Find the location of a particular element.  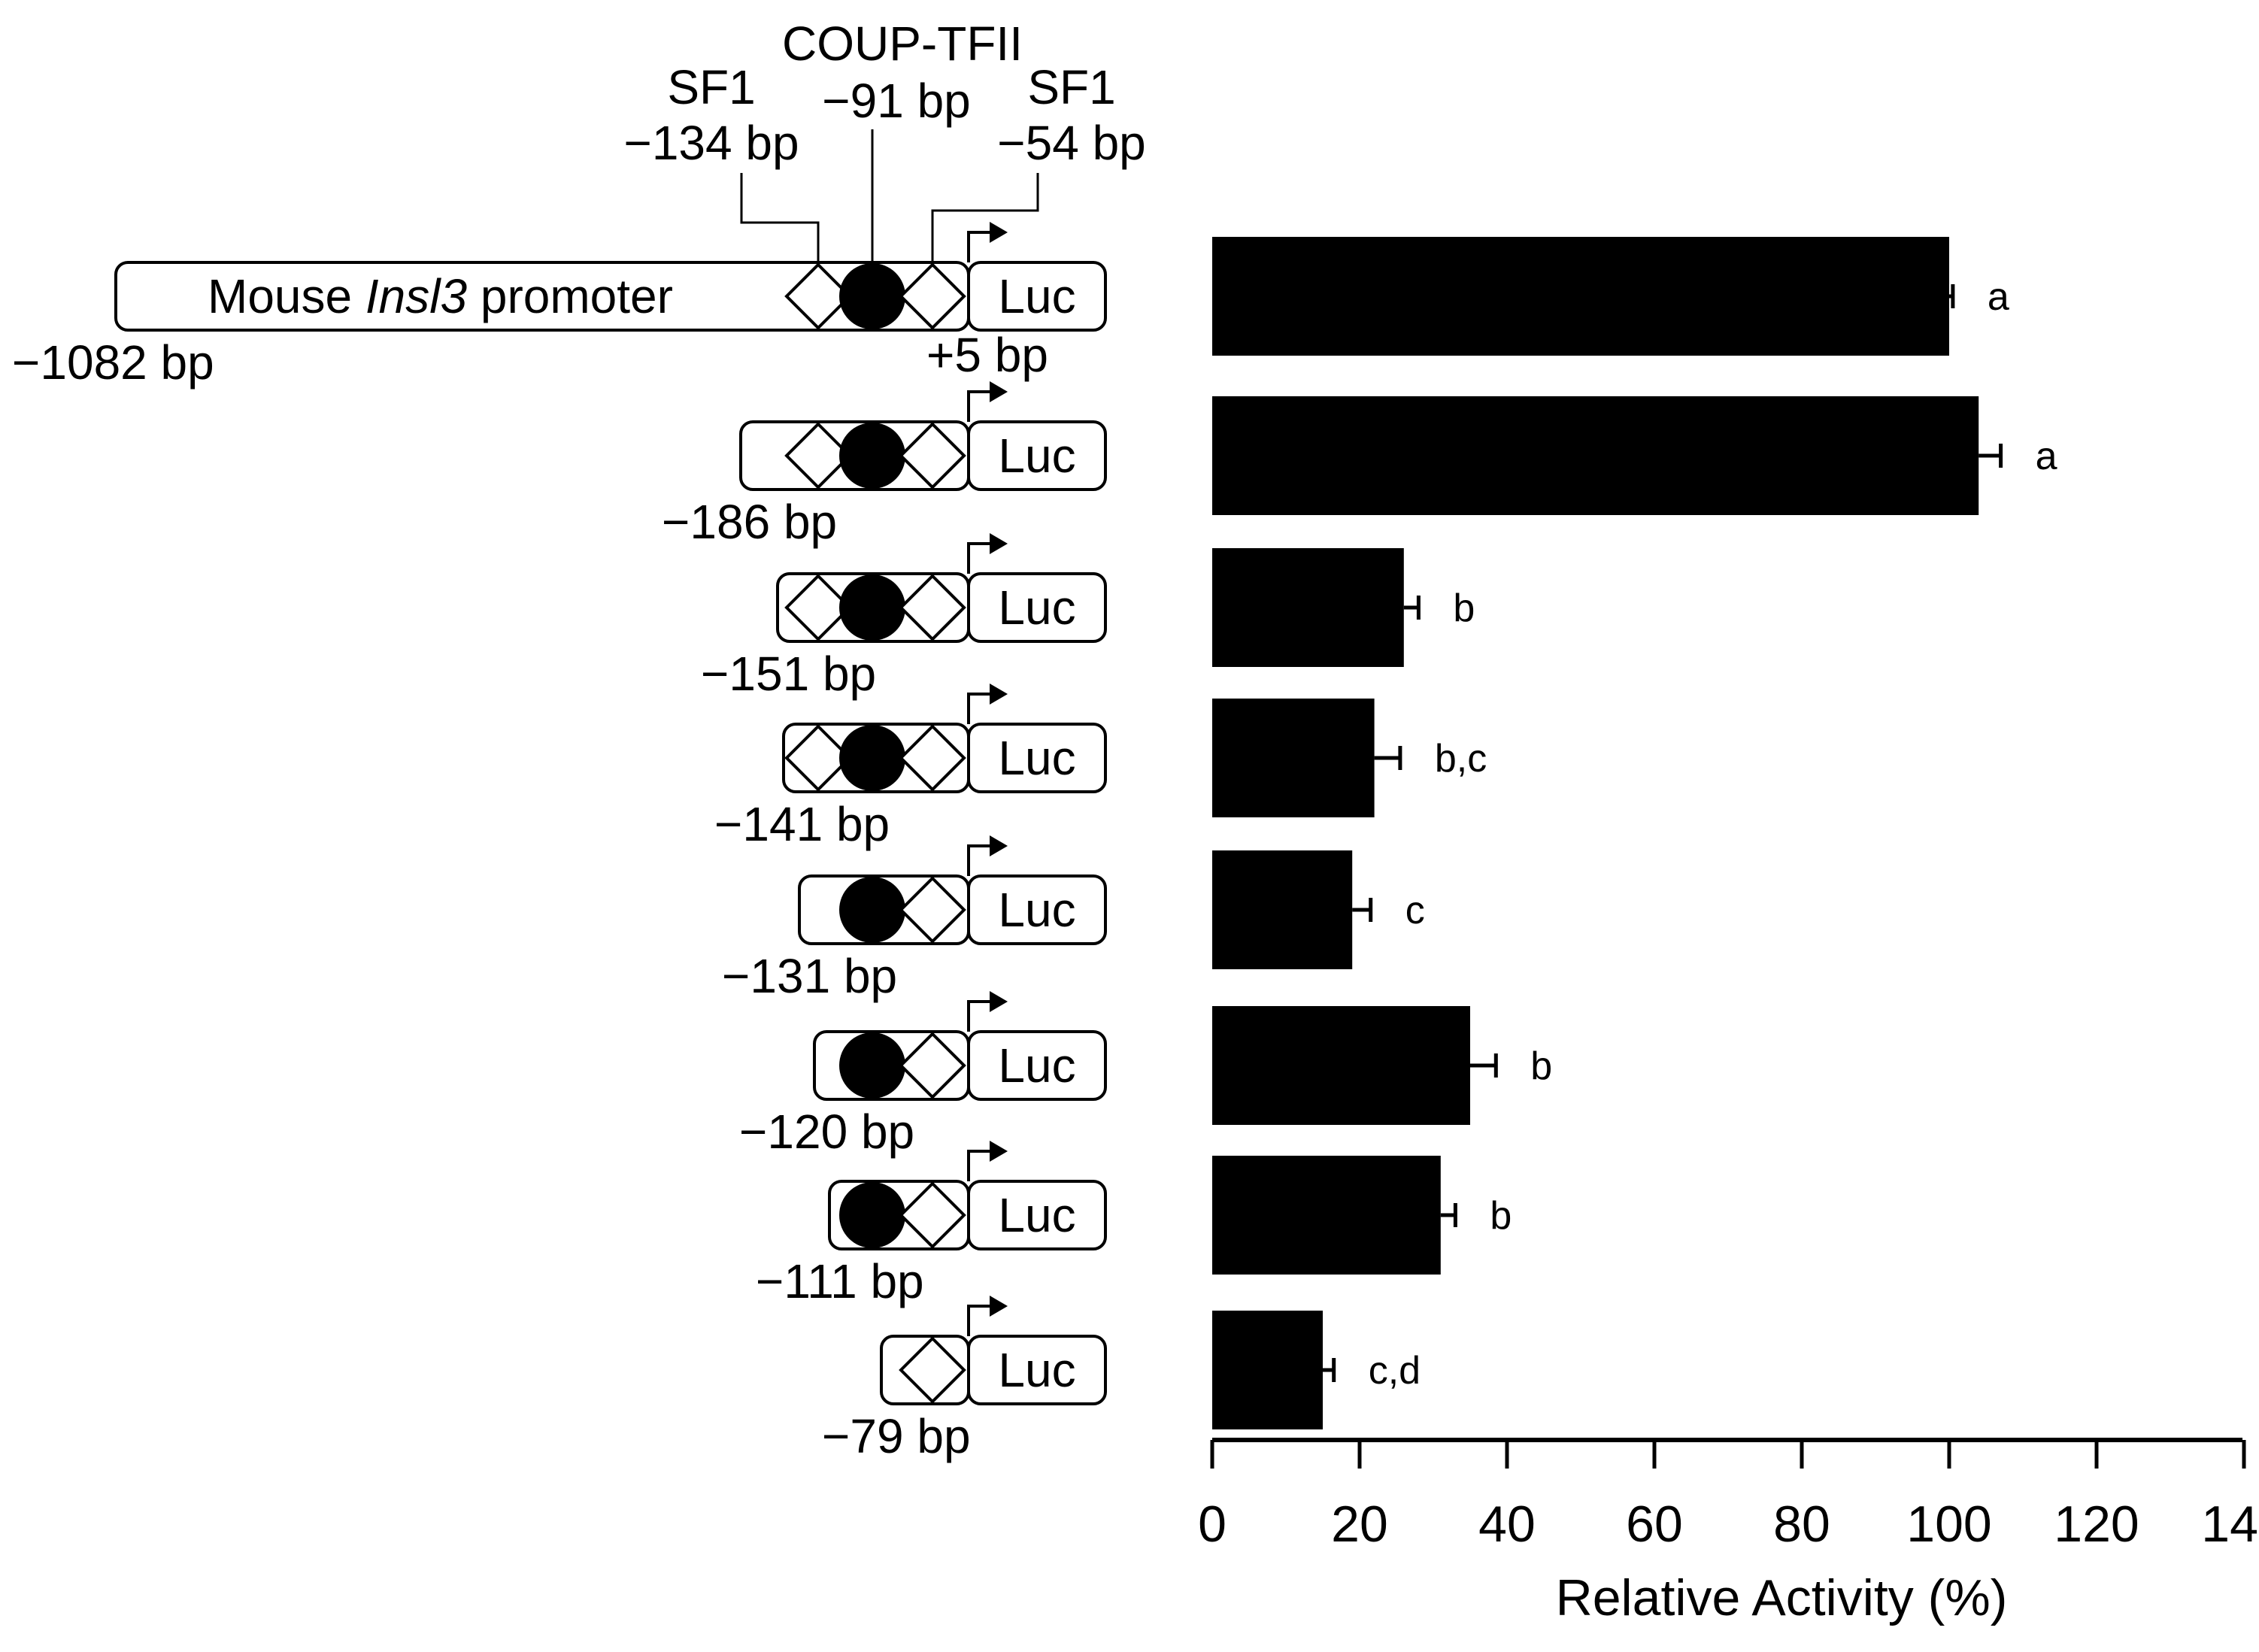

construct-label: −1082 bp is located at coordinates (113, 362).